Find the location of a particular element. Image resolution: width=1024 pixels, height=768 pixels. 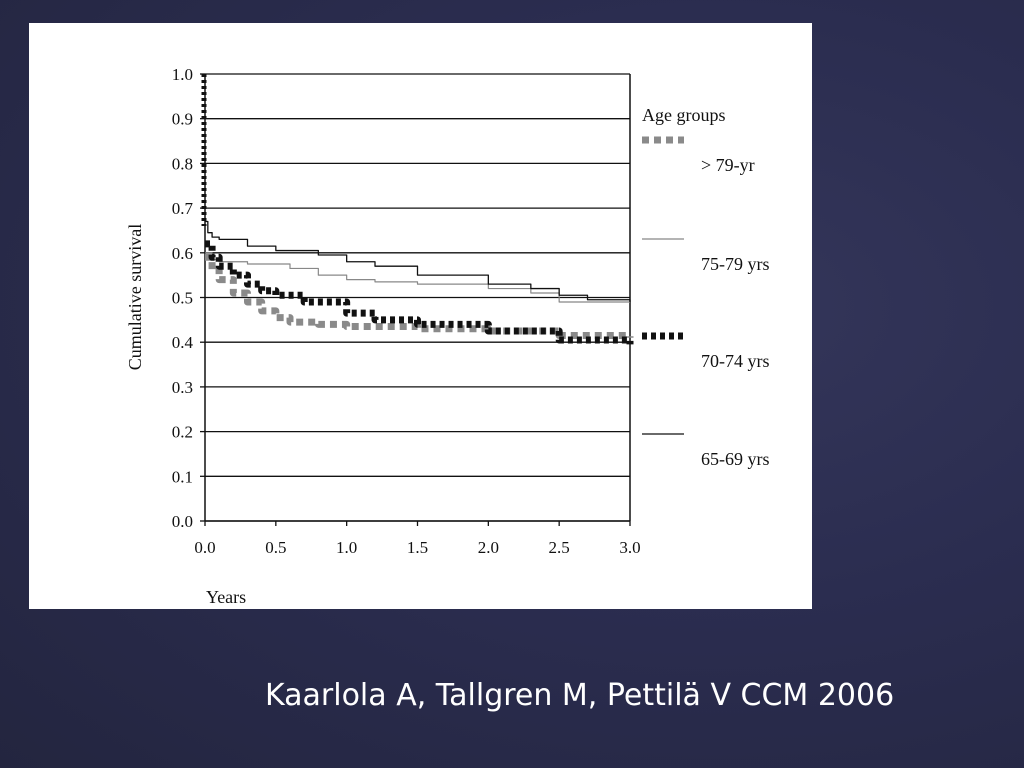

legend-title: Age groups is located at coordinates (684, 115).